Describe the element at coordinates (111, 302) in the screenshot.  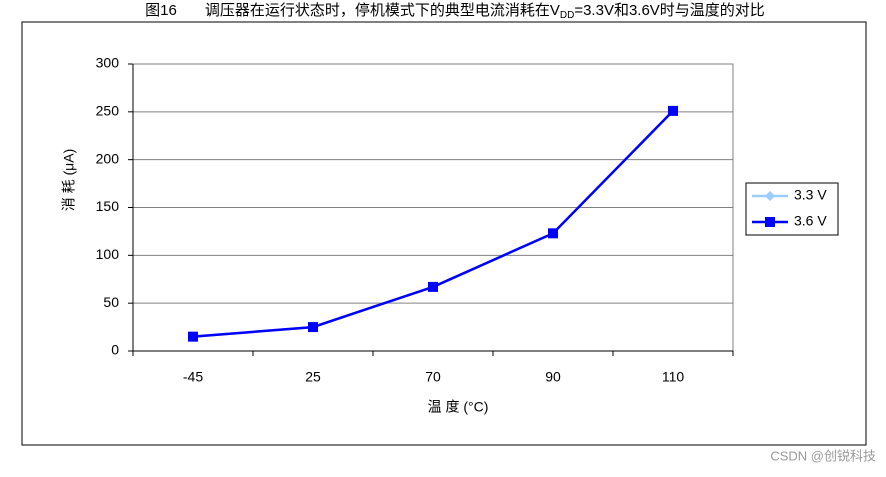
I see `y-tick-label: 50` at that location.